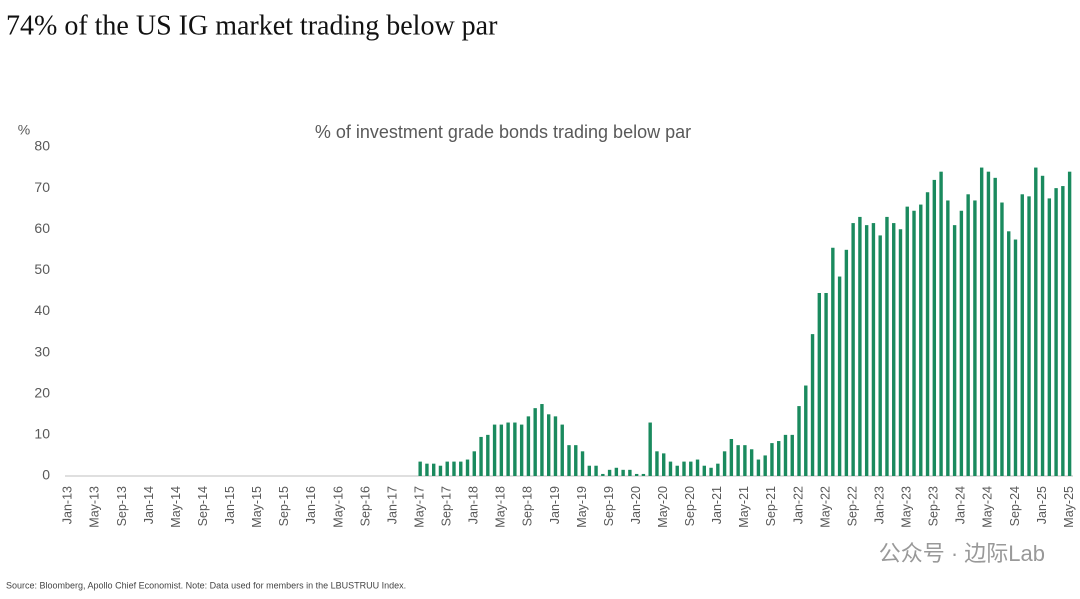  Describe the element at coordinates (230, 505) in the screenshot. I see `x-tick-label: Jan-15` at that location.